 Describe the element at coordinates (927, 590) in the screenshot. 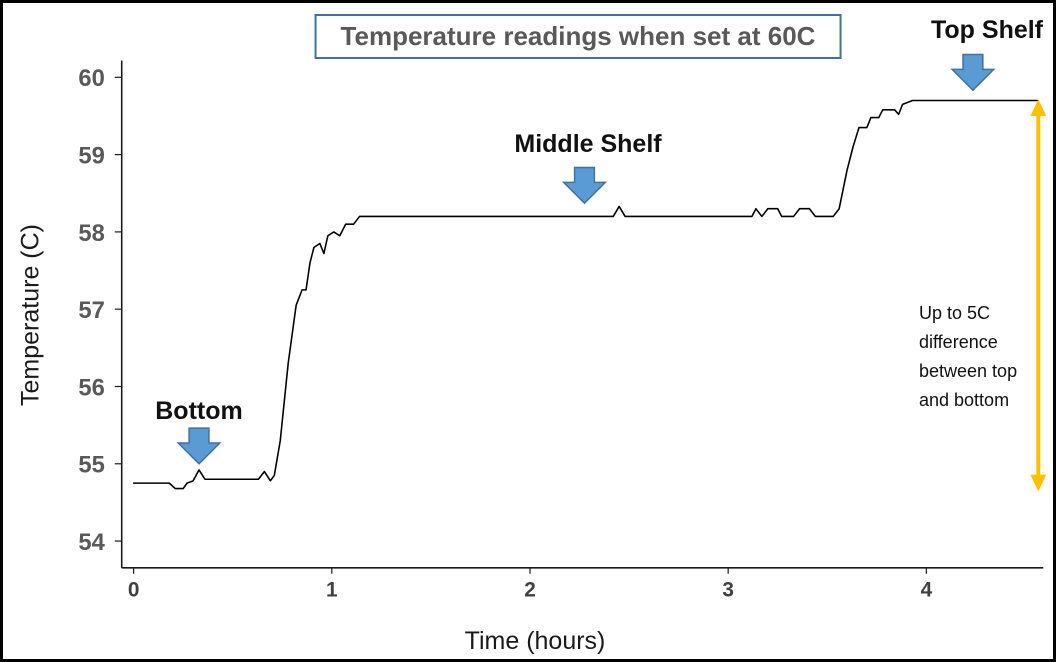

I see `x-tick-label: 4` at that location.